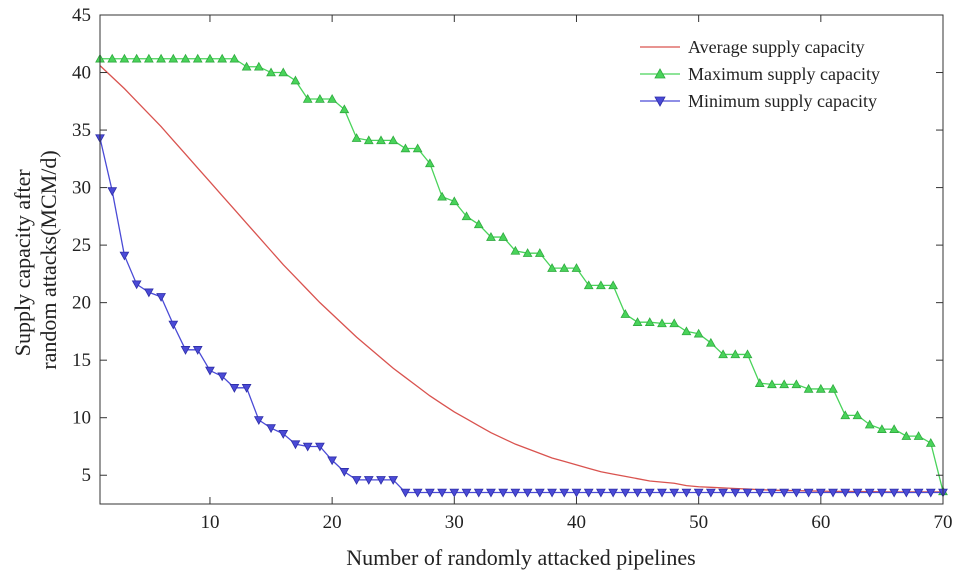 The image size is (956, 576). Describe the element at coordinates (81, 303) in the screenshot. I see `y-tick-label: 20` at that location.